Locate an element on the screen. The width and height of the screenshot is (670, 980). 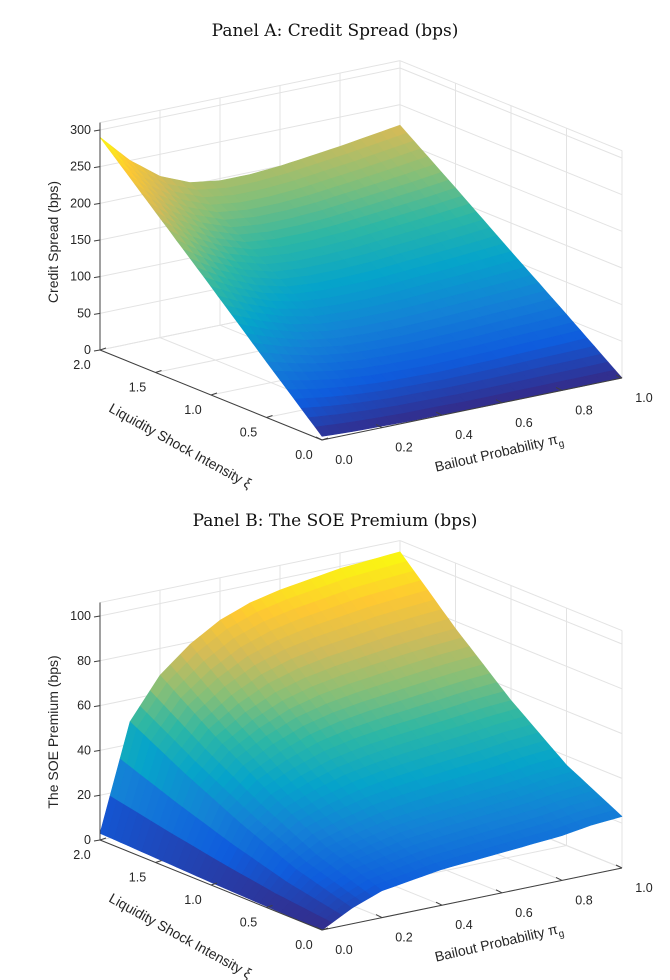
z-tick-label: 40 is located at coordinates (84, 750).